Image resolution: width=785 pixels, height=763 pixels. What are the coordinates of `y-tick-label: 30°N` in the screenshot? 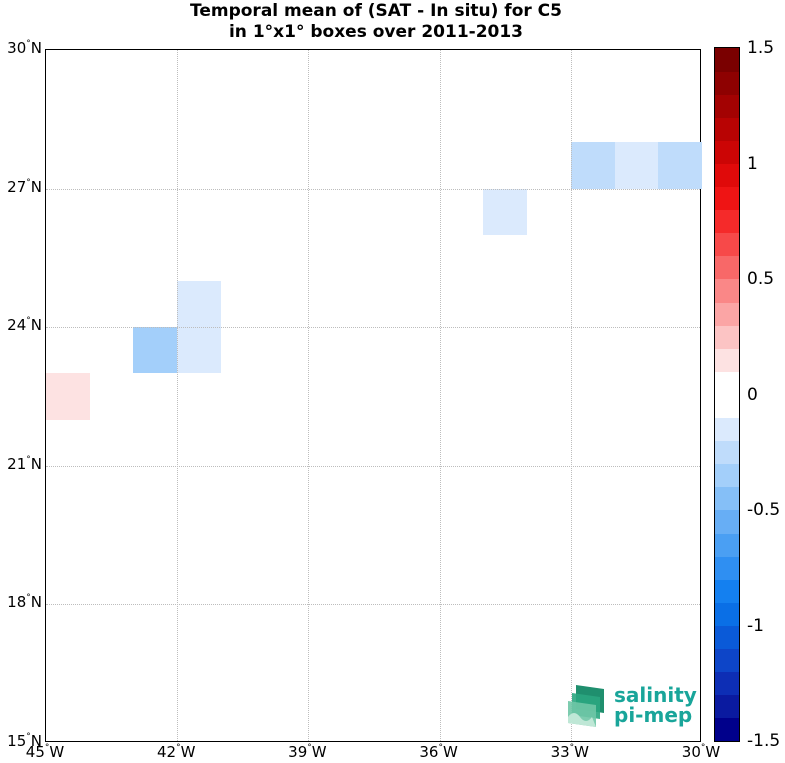 It's located at (21, 48).